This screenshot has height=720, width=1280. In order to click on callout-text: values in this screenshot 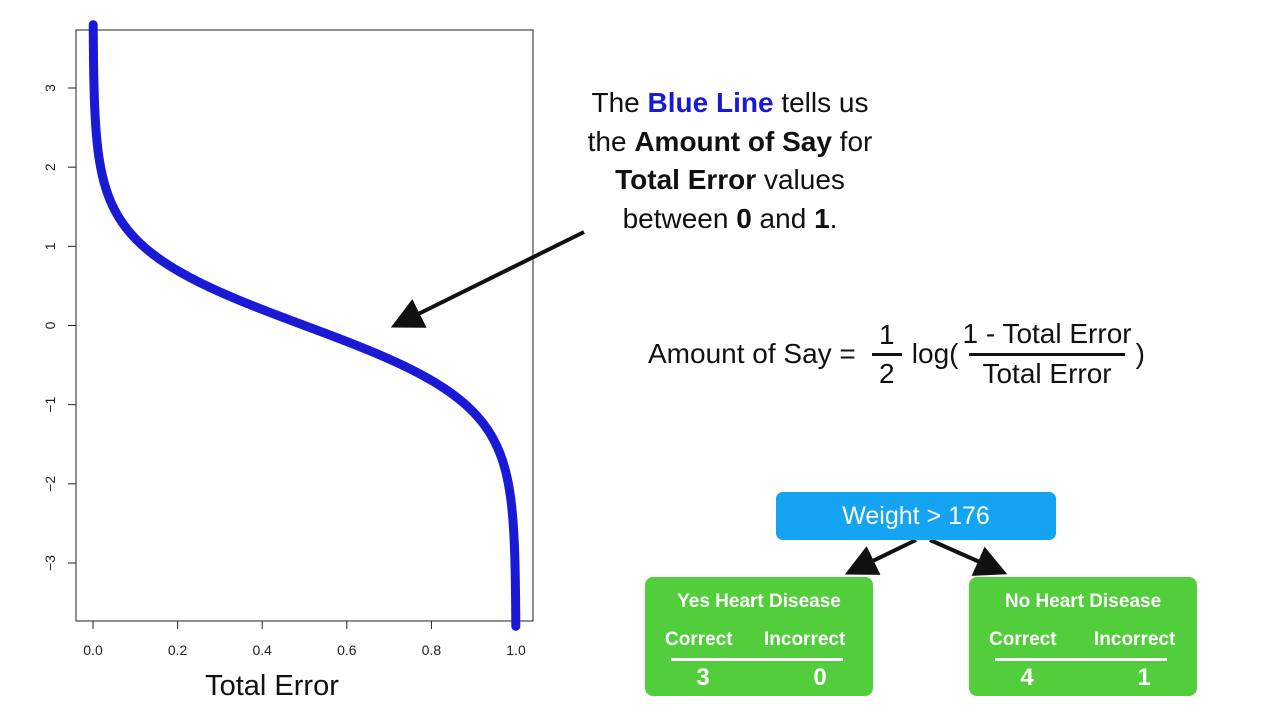, I will do `click(800, 179)`.